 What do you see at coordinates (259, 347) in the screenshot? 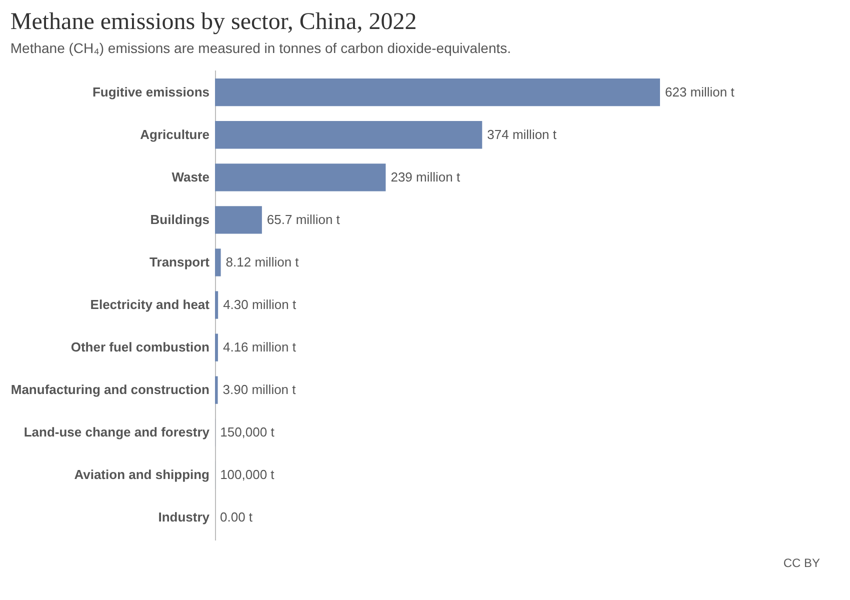
I see `data-label: 4.16 million t` at bounding box center [259, 347].